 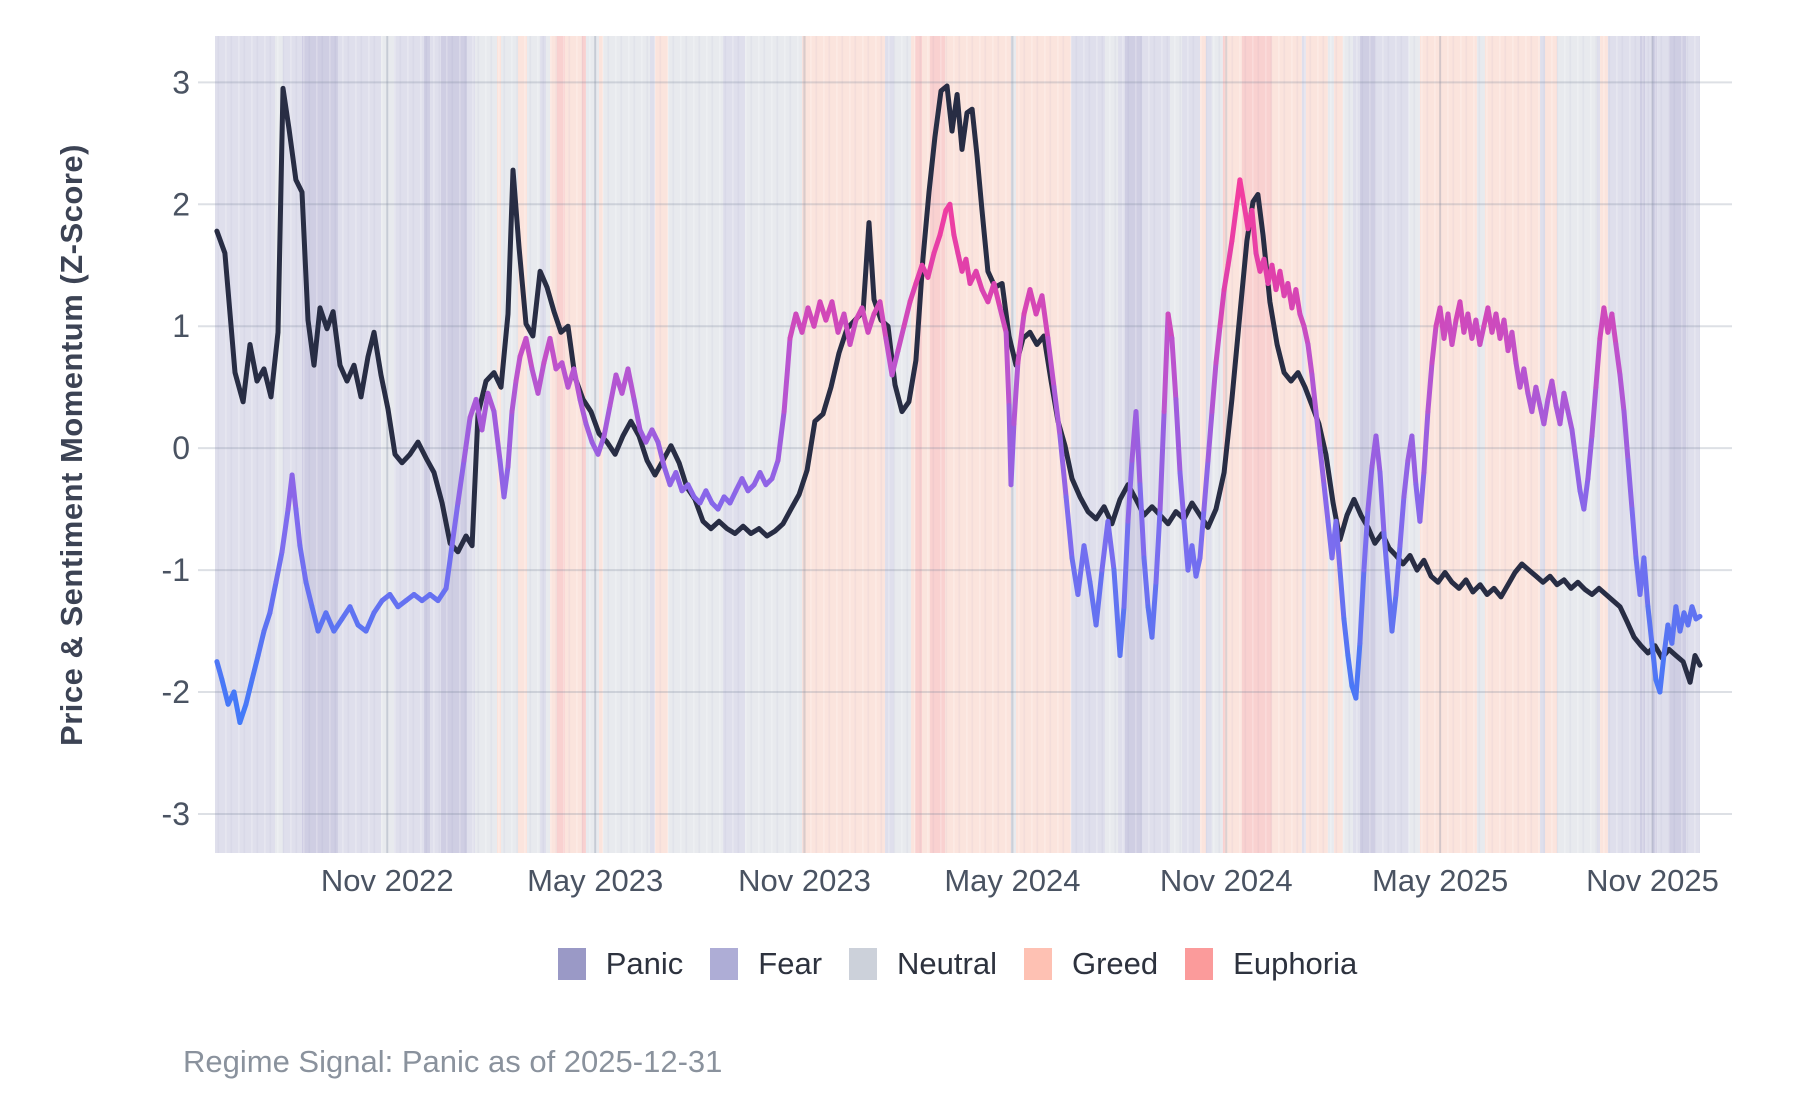 I want to click on y-tick-label: 1, so click(x=181, y=326).